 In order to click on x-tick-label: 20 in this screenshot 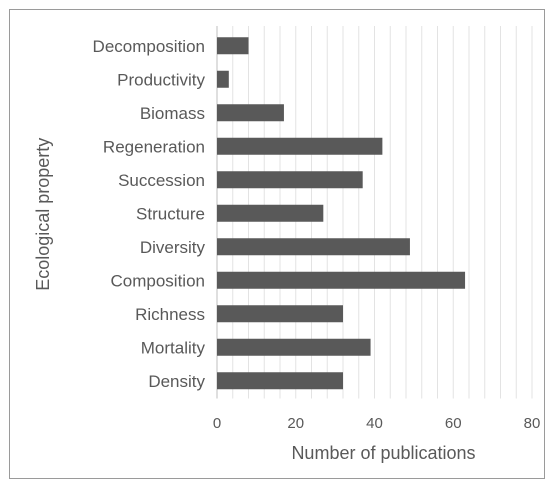, I will do `click(295, 423)`.